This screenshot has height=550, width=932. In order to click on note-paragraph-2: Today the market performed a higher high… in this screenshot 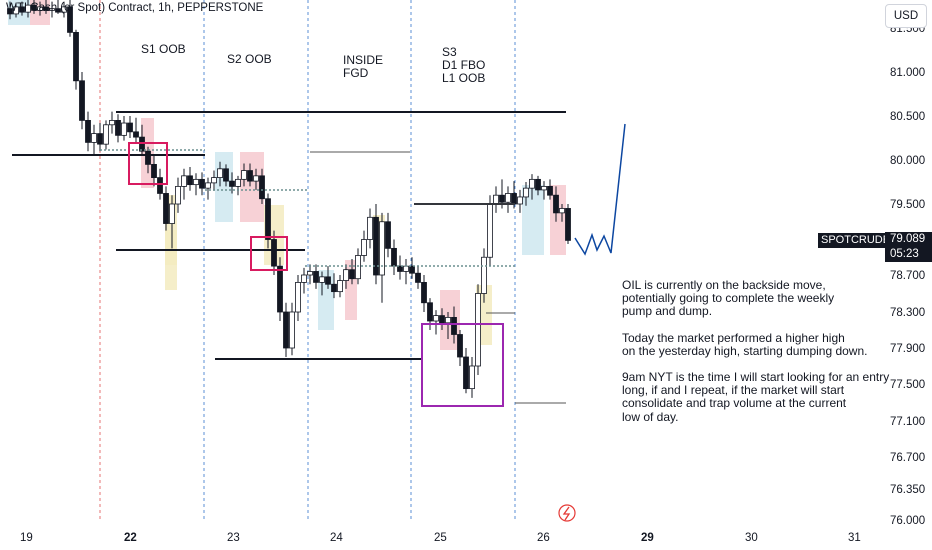, I will do `click(745, 344)`.